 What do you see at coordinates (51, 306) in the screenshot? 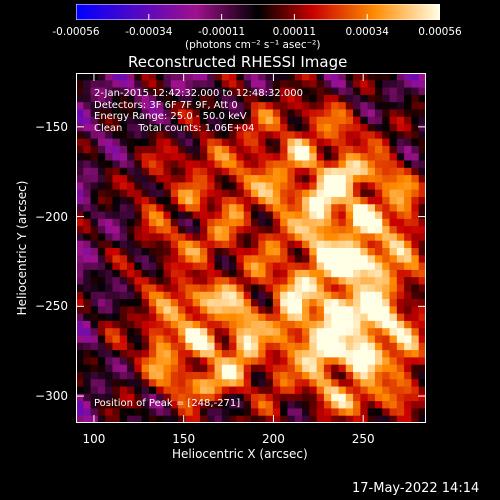
I see `y-tick-label: −250` at bounding box center [51, 306].